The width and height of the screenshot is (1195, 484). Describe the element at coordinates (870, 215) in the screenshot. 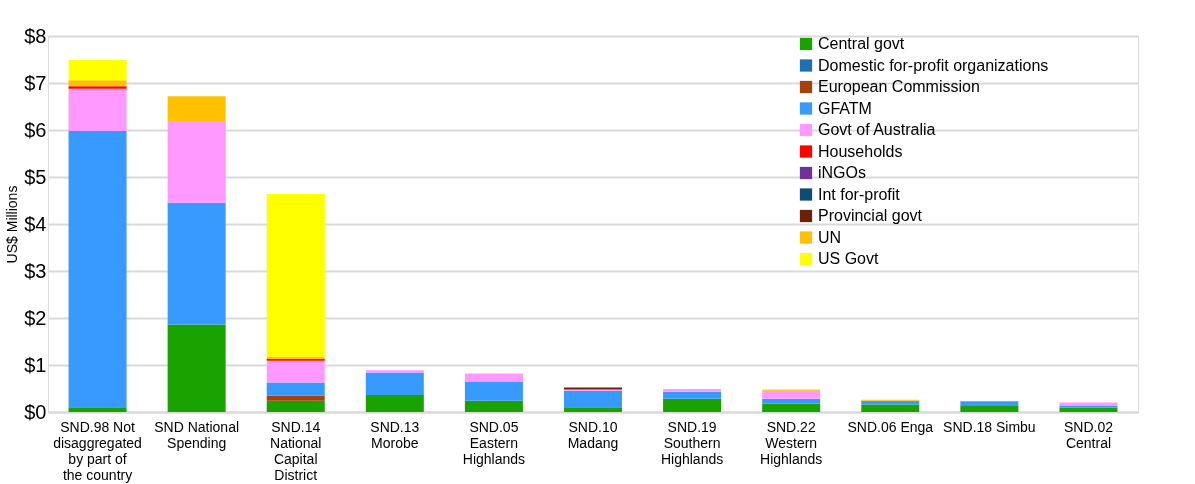

I see `legend-label: Provincial govt` at that location.